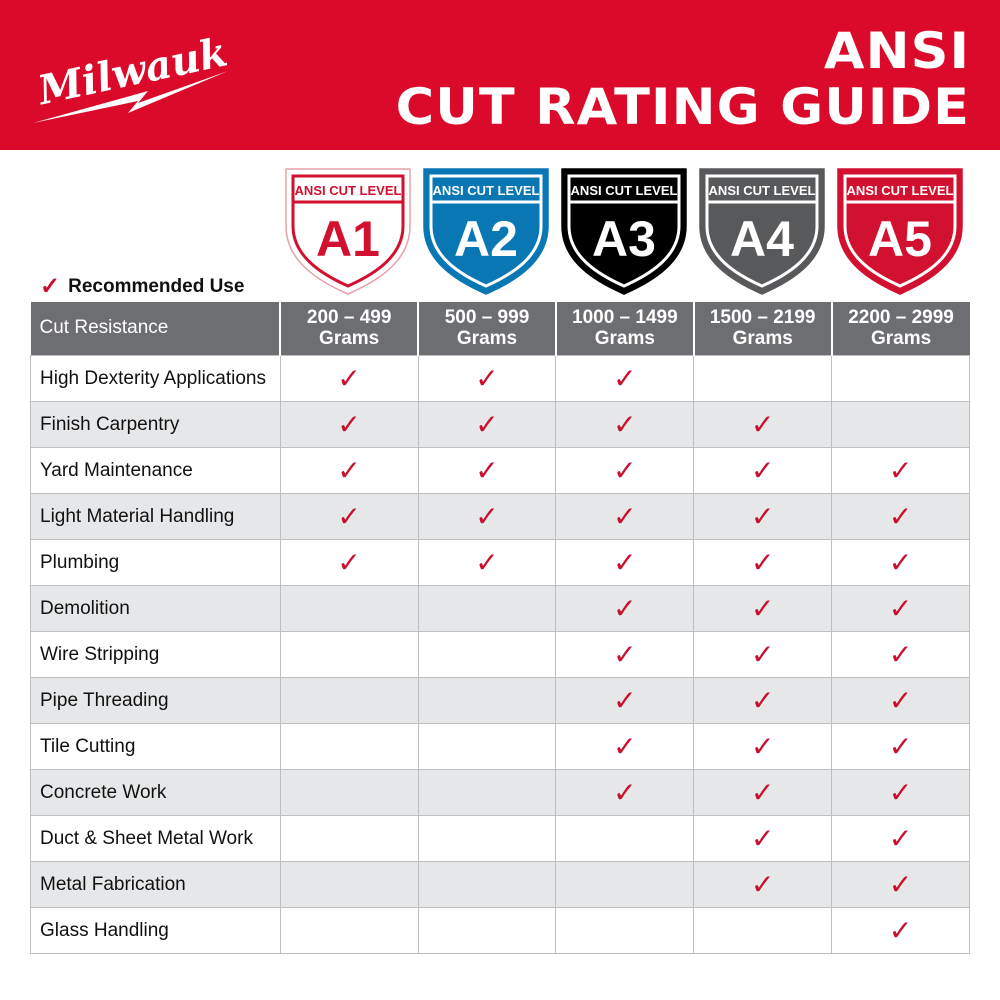 Image resolution: width=1000 pixels, height=1000 pixels. Describe the element at coordinates (900, 329) in the screenshot. I see `column-header-a5: 2200 – 2999 Grams` at that location.